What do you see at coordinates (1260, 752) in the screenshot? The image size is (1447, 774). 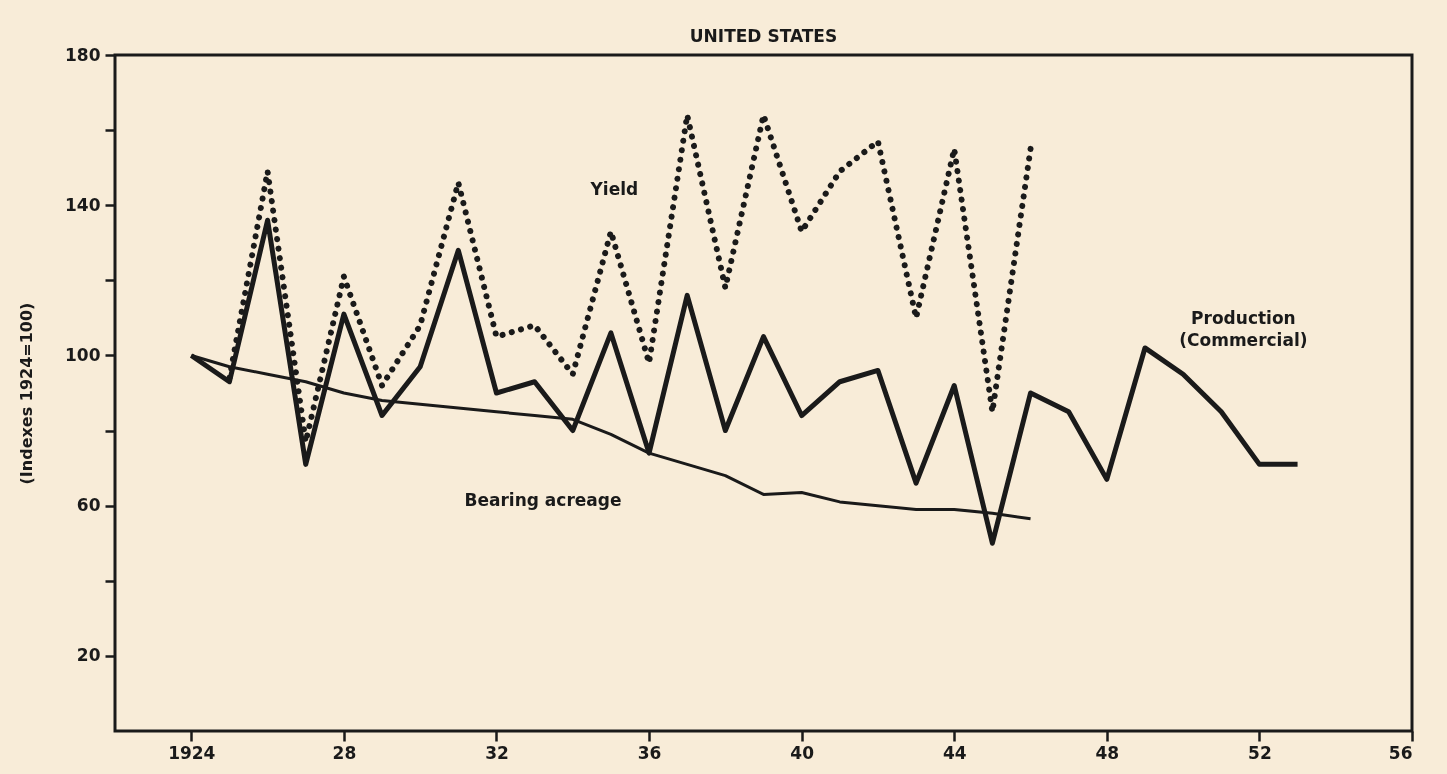 I see `x-tick-label: 52` at bounding box center [1260, 752].